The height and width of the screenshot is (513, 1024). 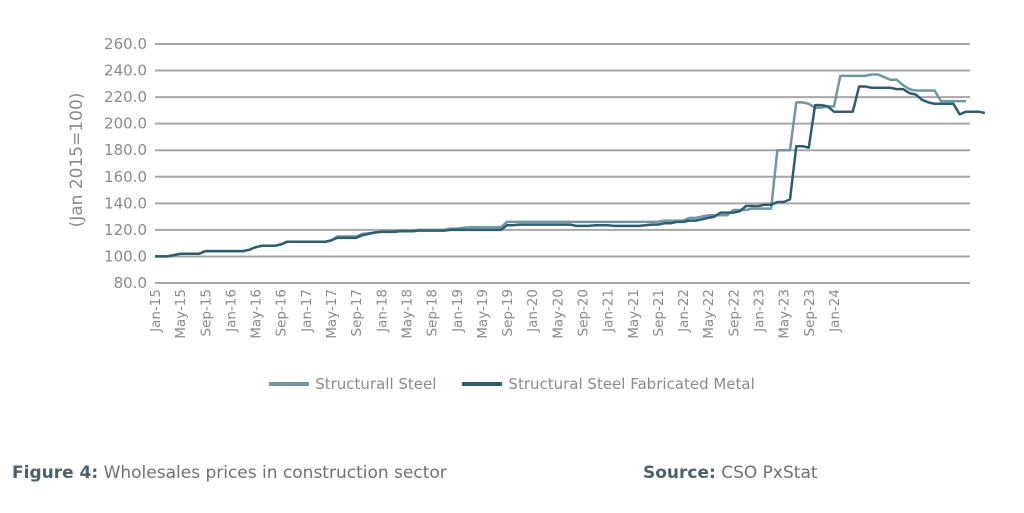 What do you see at coordinates (382, 311) in the screenshot?
I see `x-tick-label: Jan-18` at bounding box center [382, 311].